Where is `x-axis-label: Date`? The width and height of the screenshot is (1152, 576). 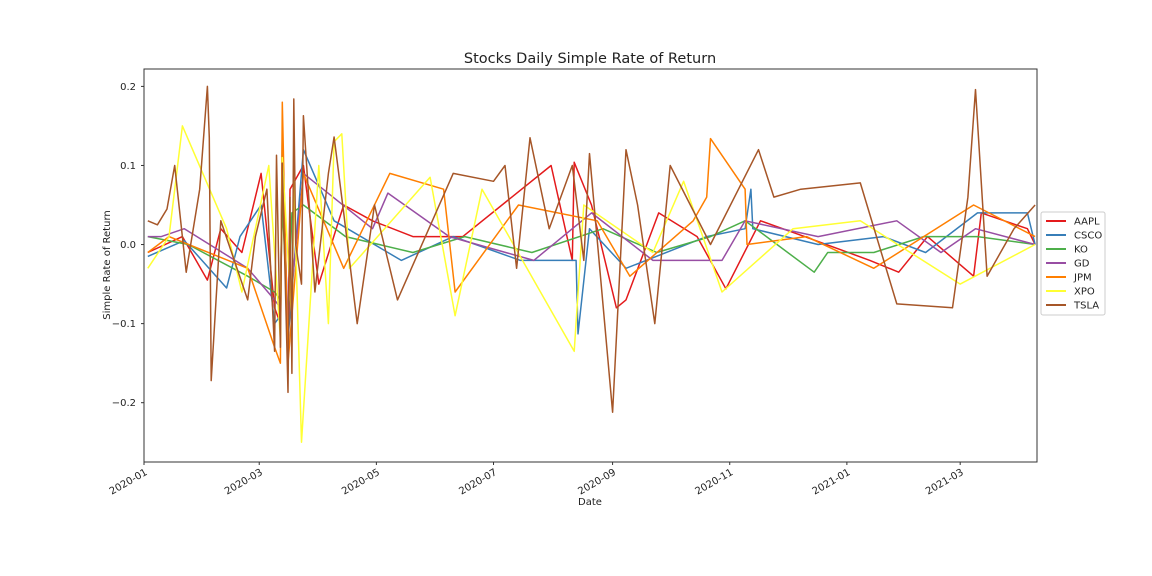
x-axis-label: Date is located at coordinates (590, 502).